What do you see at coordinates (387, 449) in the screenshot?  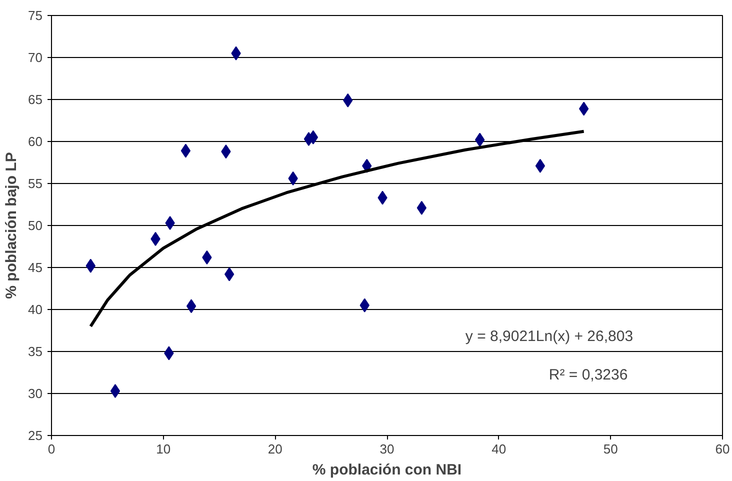 I see `x-tick-label: 30` at bounding box center [387, 449].